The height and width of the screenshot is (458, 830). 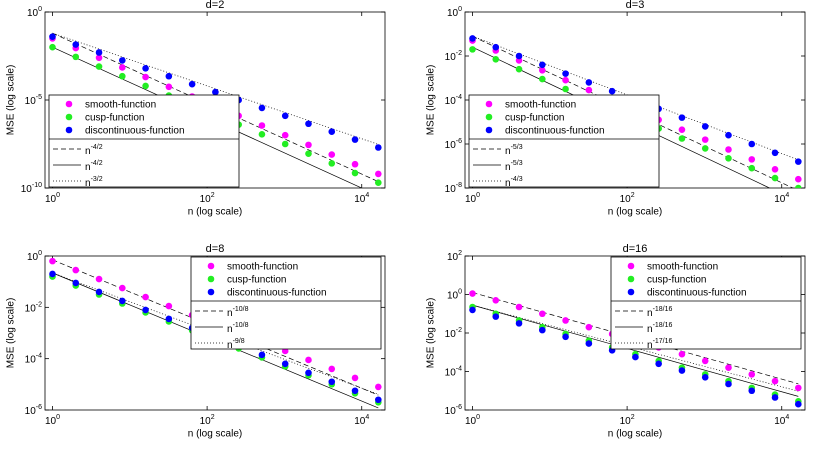 I want to click on legend-label: n-9/8, so click(x=236, y=344).